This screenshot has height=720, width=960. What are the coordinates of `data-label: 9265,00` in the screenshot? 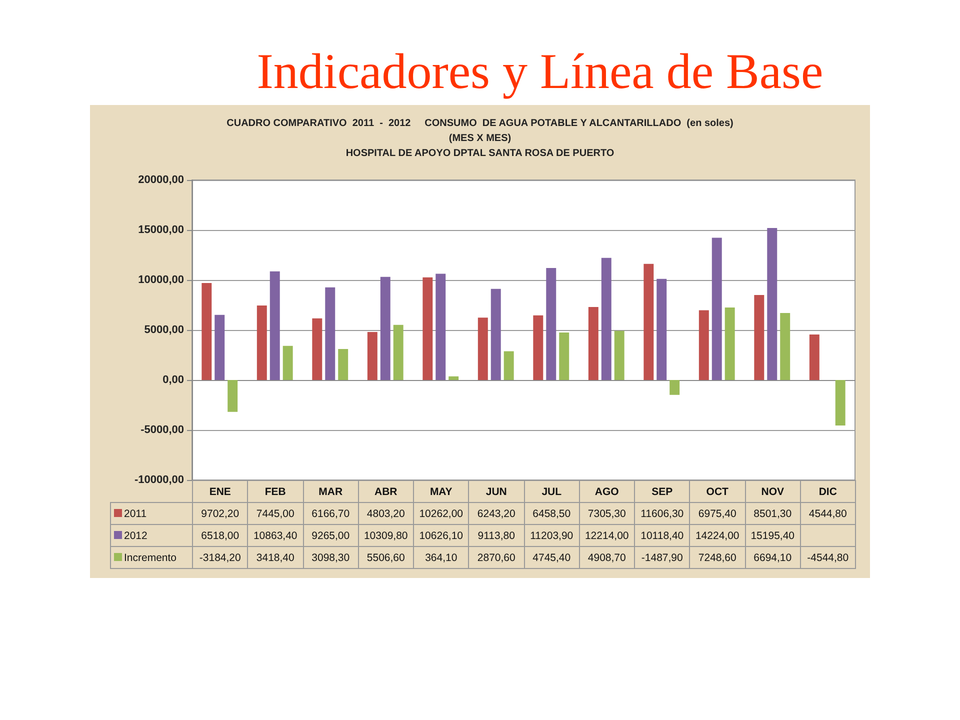 It's located at (330, 535).